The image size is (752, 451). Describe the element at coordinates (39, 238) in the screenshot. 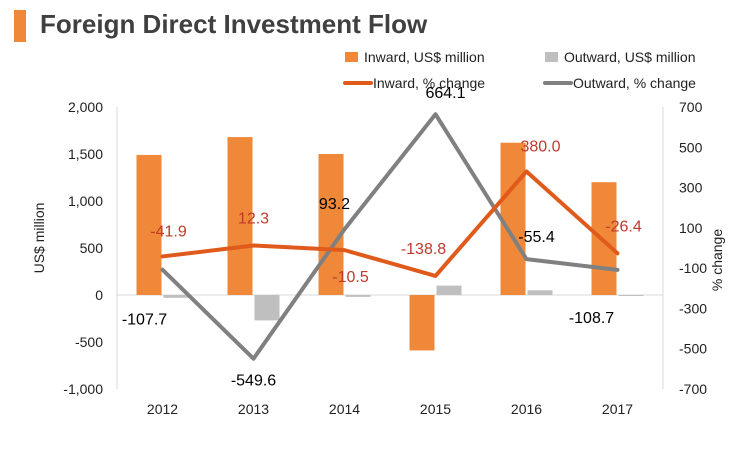

I see `y-axis-title: US$ million` at that location.